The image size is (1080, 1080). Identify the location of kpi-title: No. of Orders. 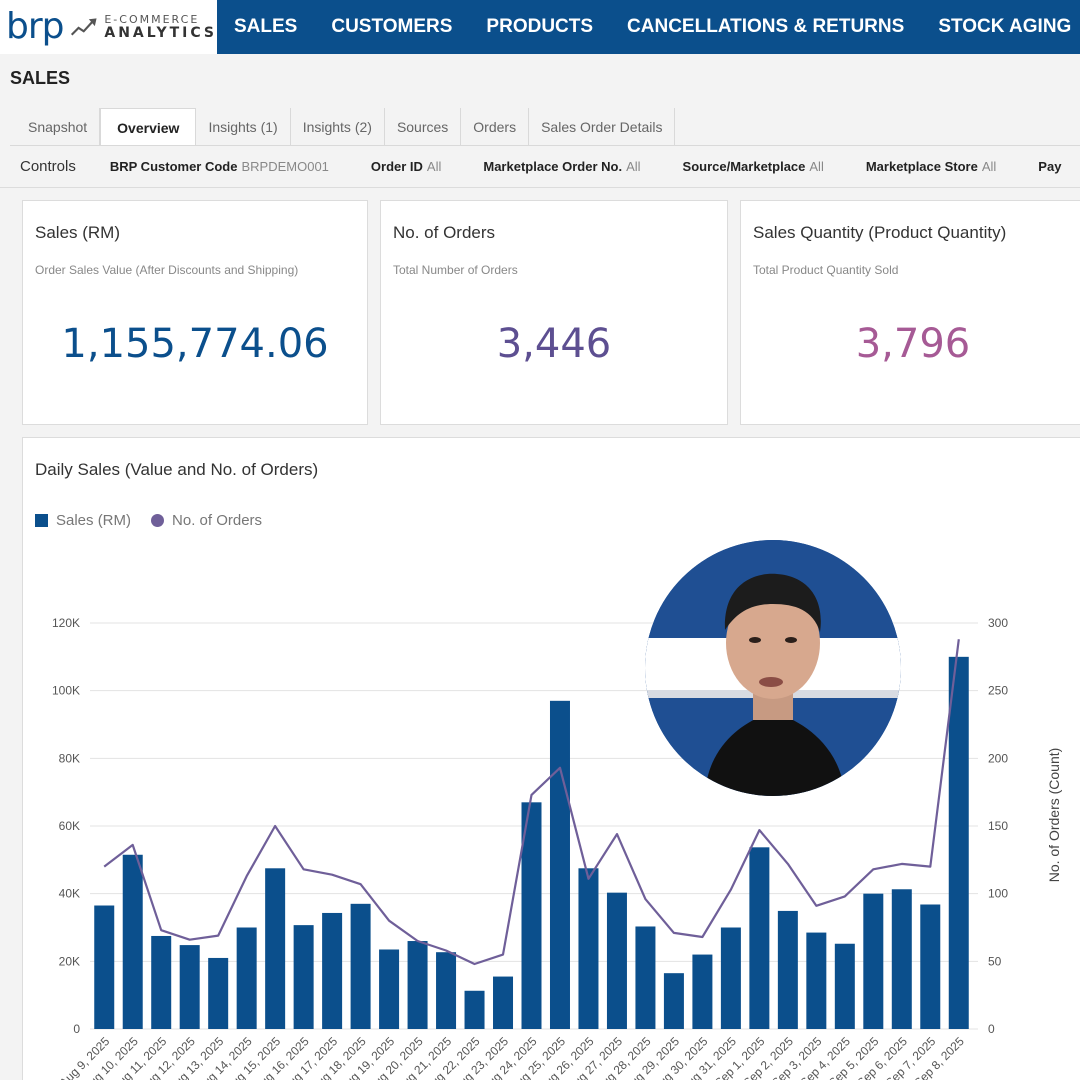
(444, 232).